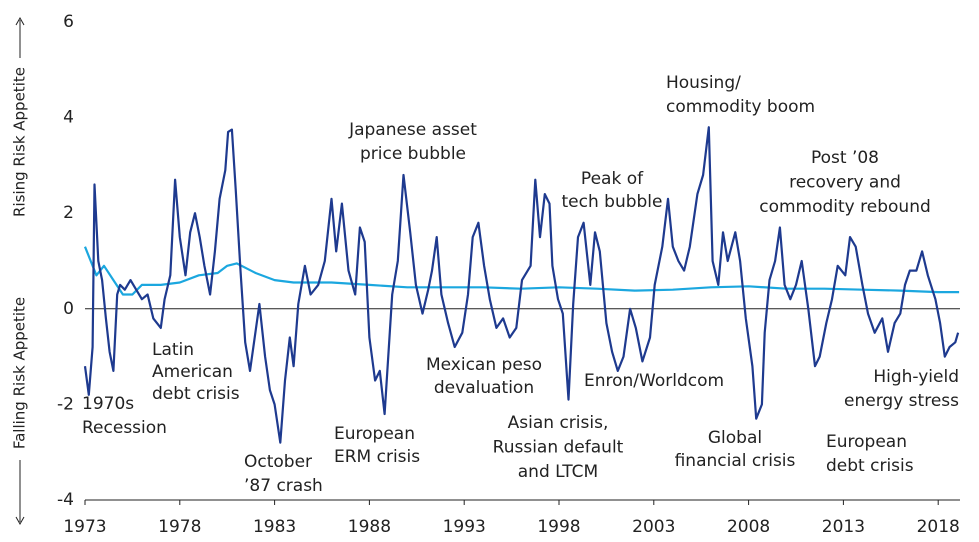 Image resolution: width=979 pixels, height=542 pixels. What do you see at coordinates (654, 381) in the screenshot?
I see `annotation: Enron/Worldcom` at bounding box center [654, 381].